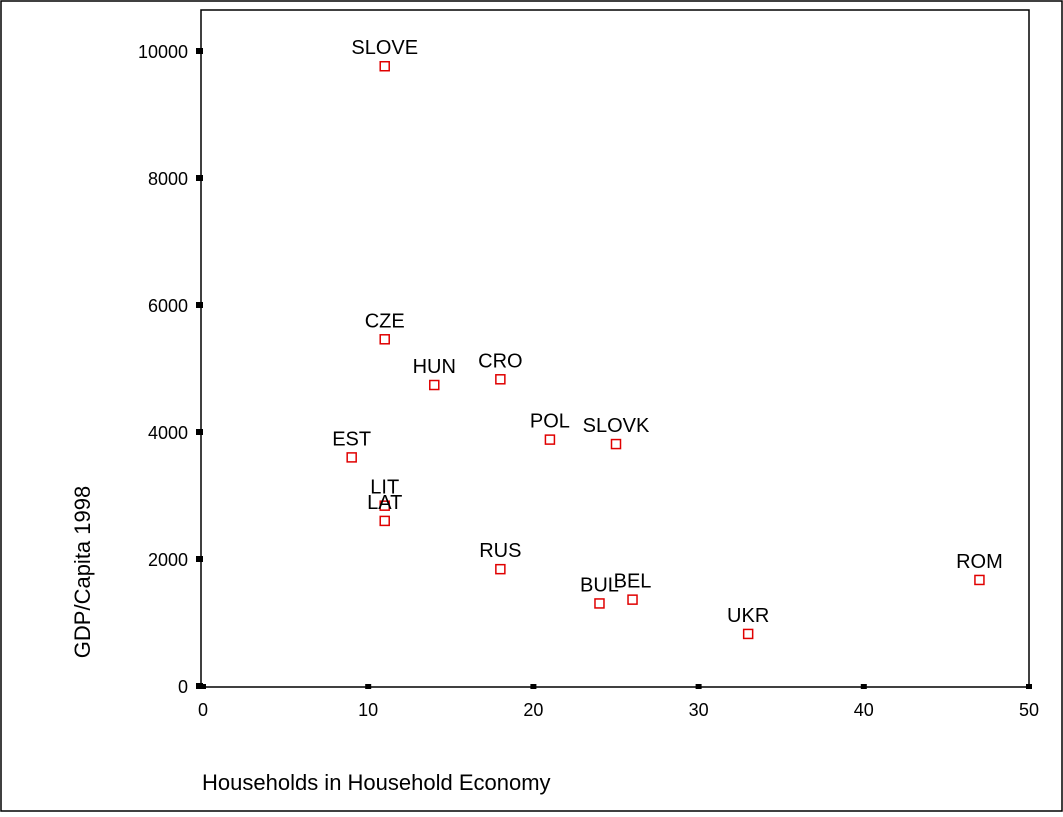 This screenshot has height=817, width=1063. I want to click on y-tick-label: 2000, so click(168, 560).